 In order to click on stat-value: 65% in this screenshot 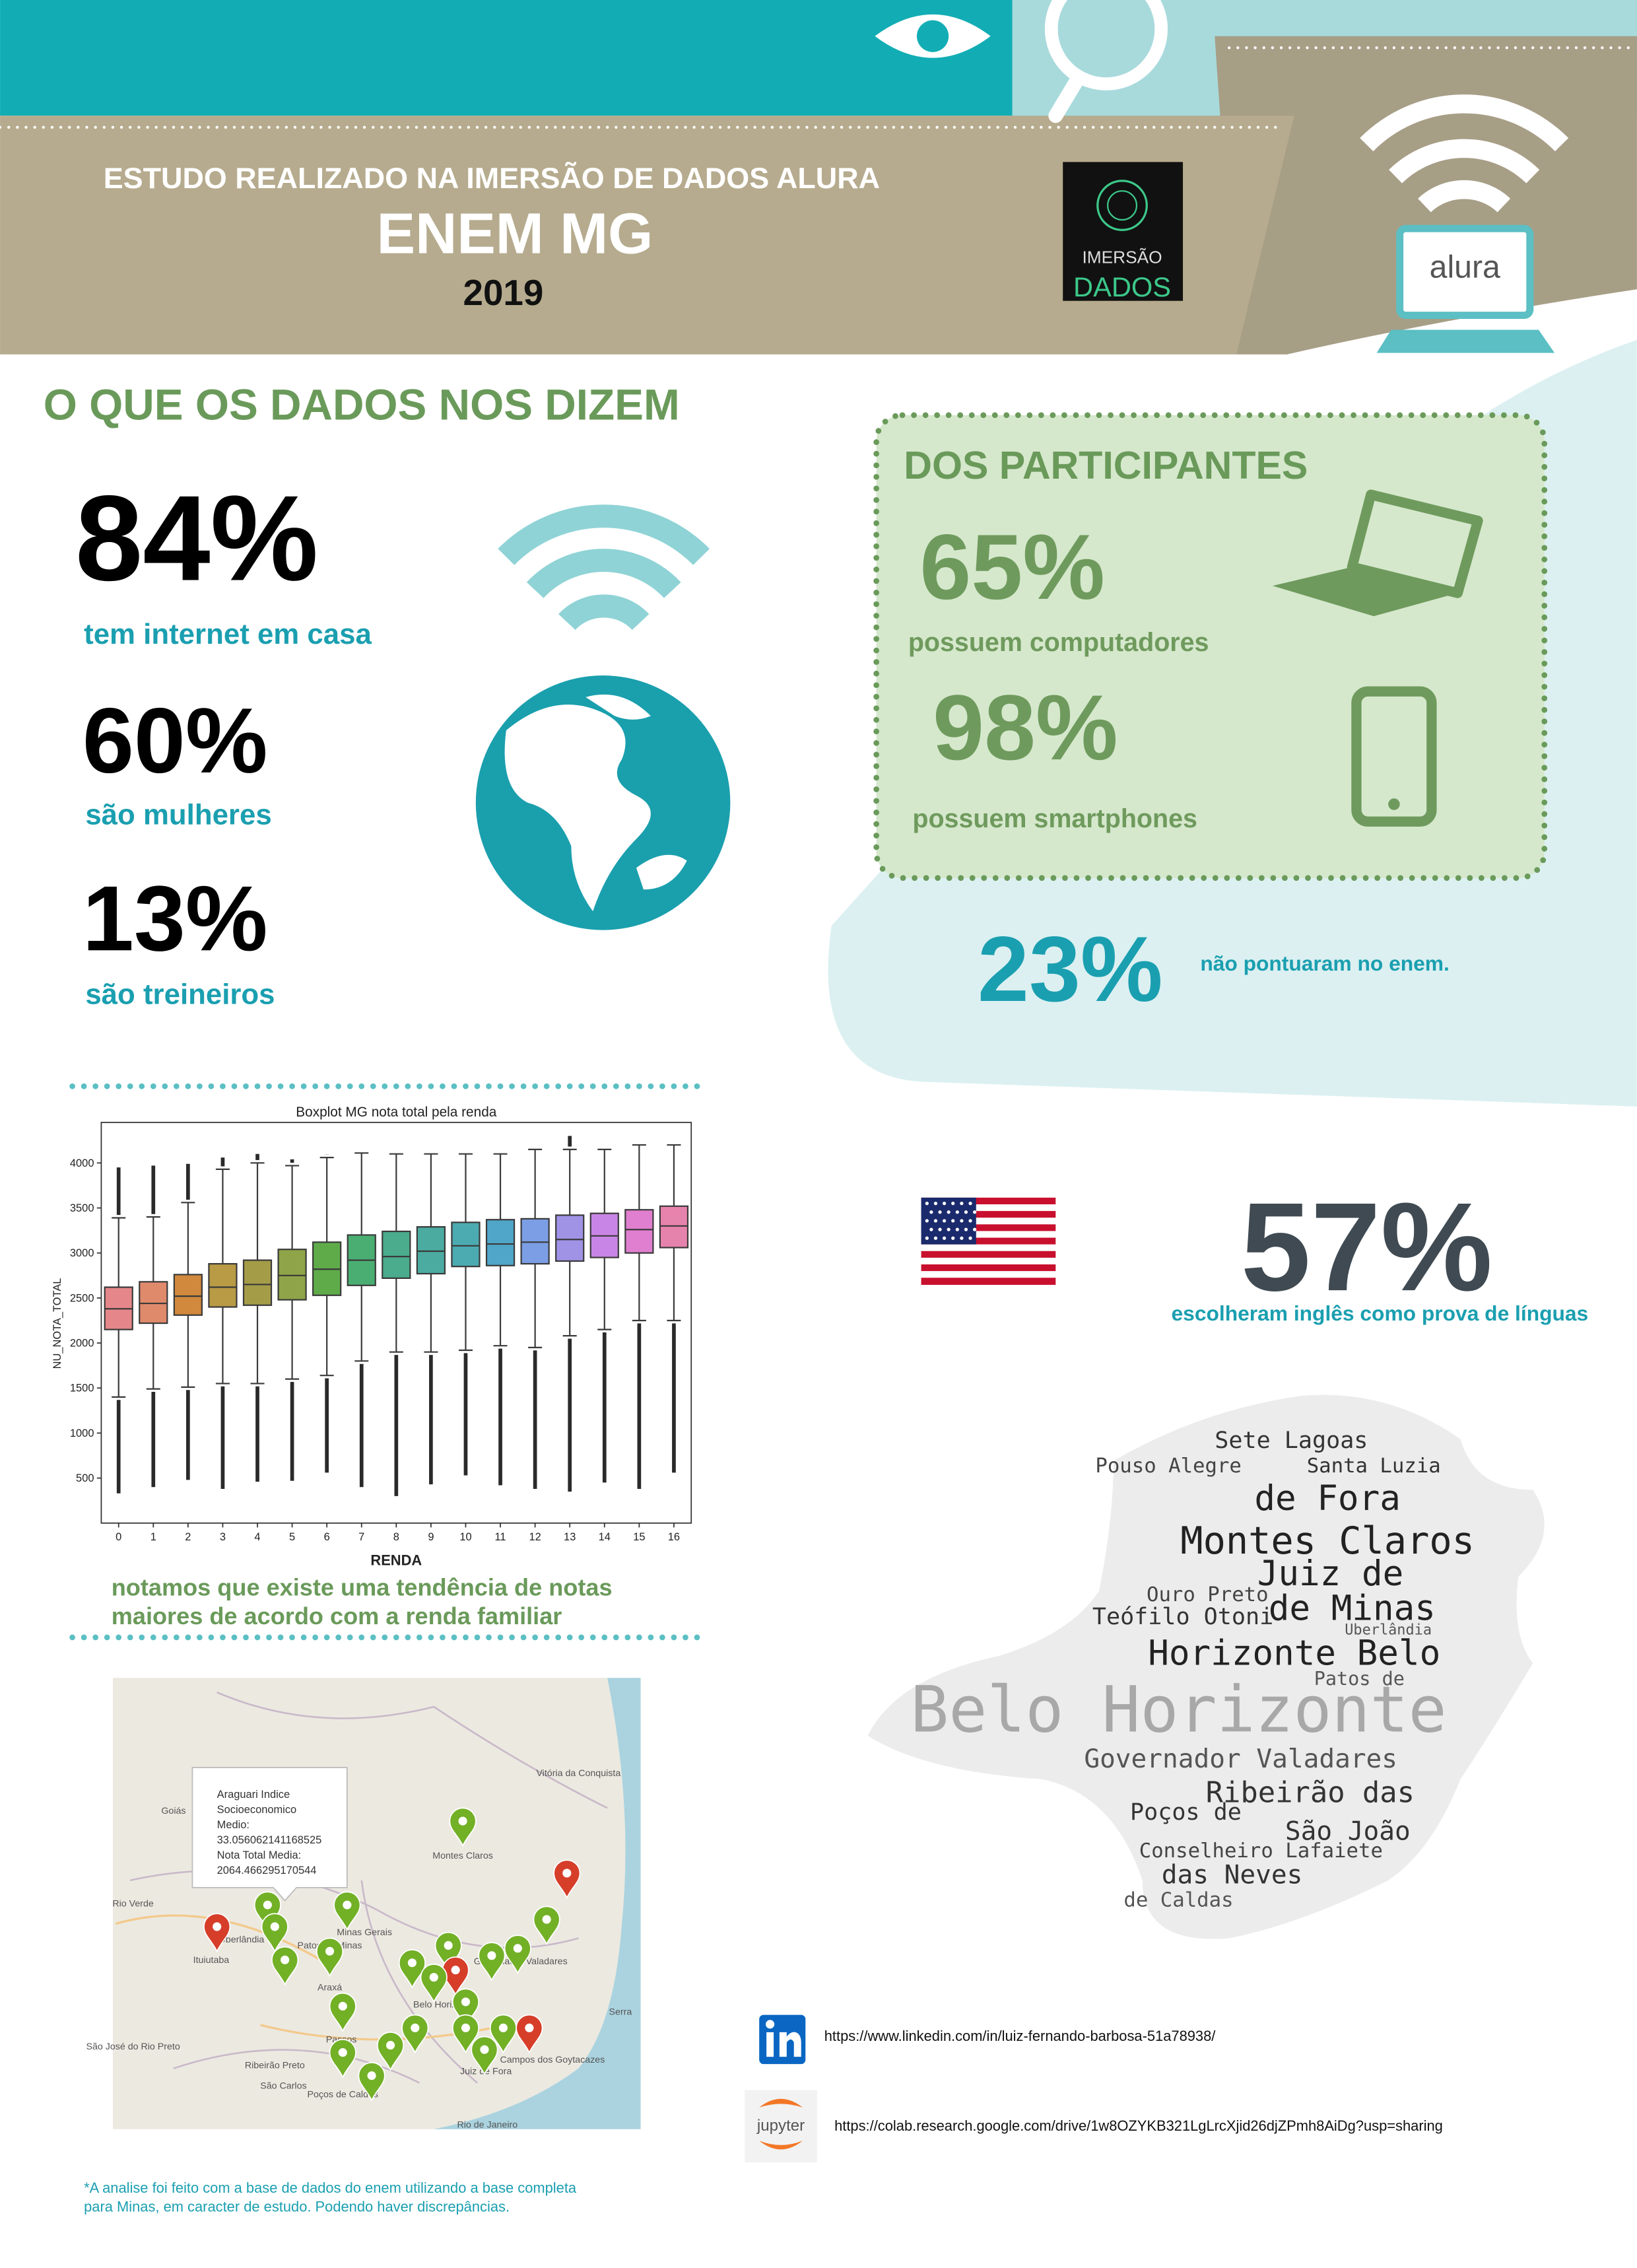, I will do `click(1012, 567)`.